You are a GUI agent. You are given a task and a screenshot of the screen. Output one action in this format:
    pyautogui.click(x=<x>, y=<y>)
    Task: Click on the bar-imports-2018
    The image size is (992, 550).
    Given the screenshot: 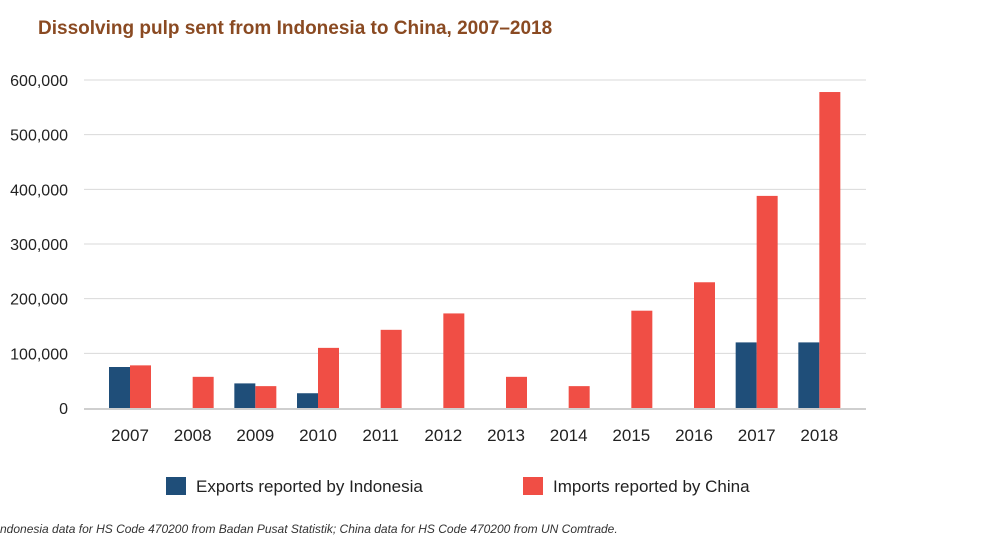 What is the action you would take?
    pyautogui.click(x=830, y=250)
    